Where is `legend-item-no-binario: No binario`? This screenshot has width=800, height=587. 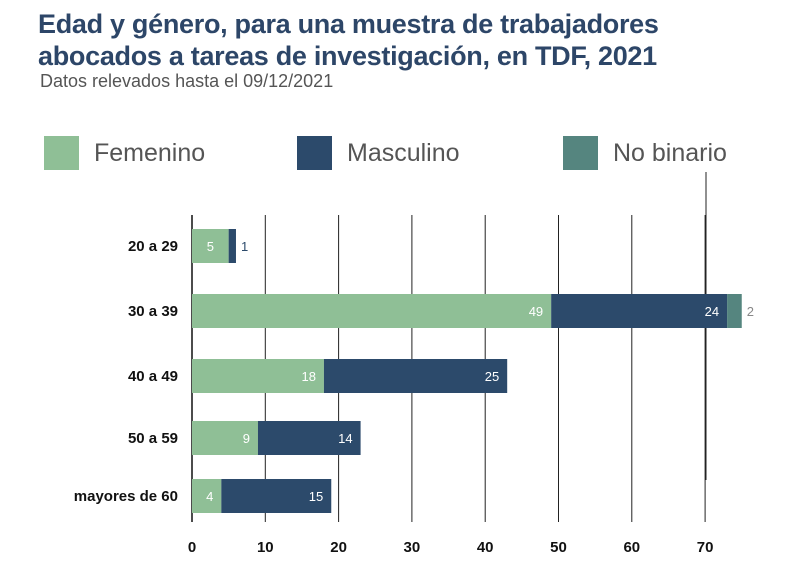
legend-item-no-binario: No binario is located at coordinates (645, 153).